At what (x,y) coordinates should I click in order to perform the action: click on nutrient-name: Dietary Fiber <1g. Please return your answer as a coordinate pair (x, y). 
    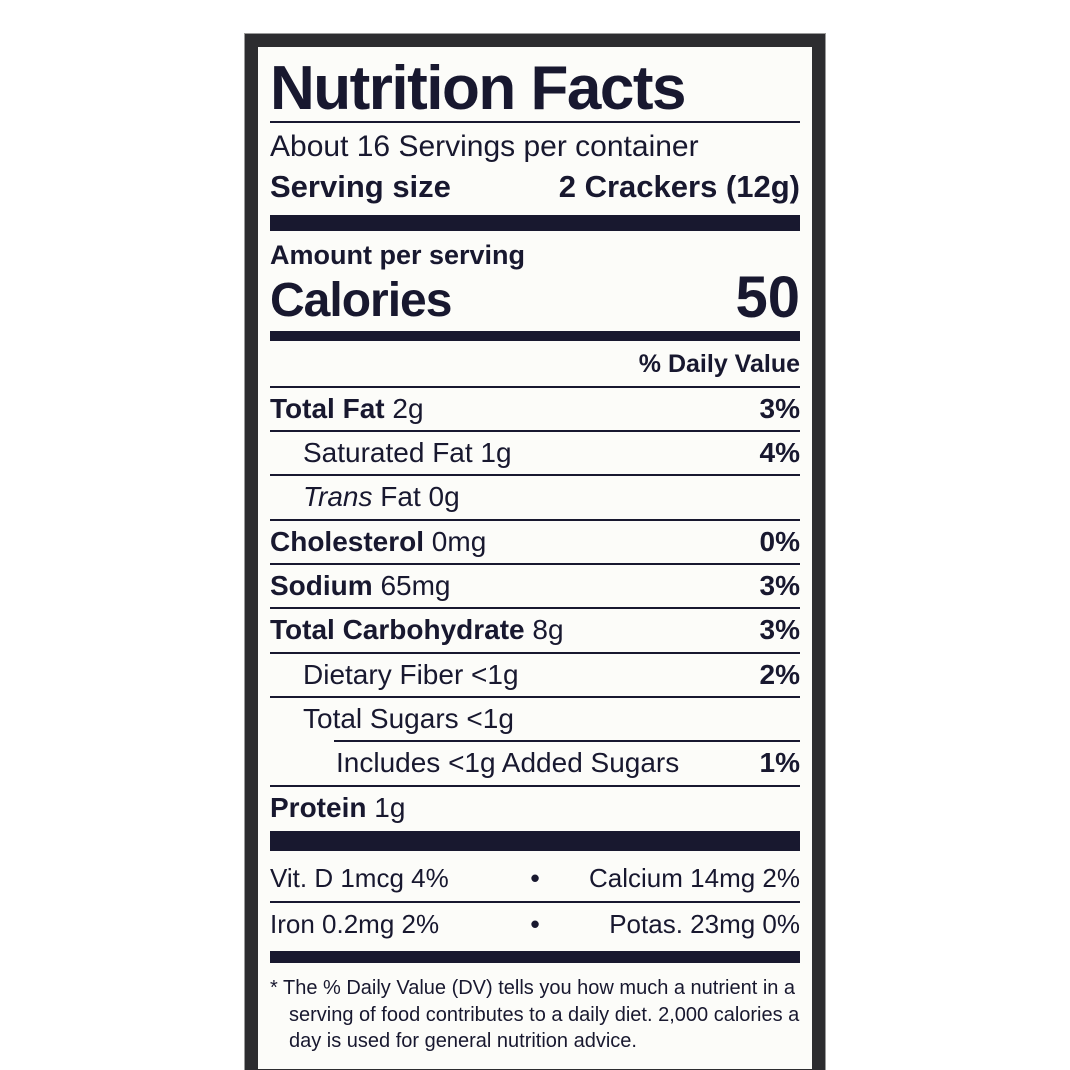
    Looking at the image, I should click on (411, 674).